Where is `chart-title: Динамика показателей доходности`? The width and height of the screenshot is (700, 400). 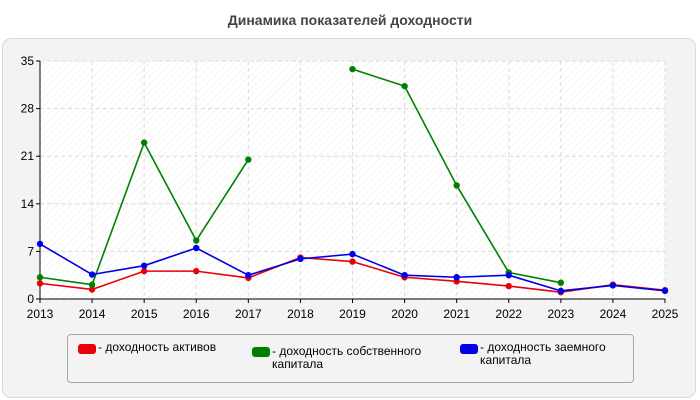 chart-title: Динамика показателей доходности is located at coordinates (350, 20).